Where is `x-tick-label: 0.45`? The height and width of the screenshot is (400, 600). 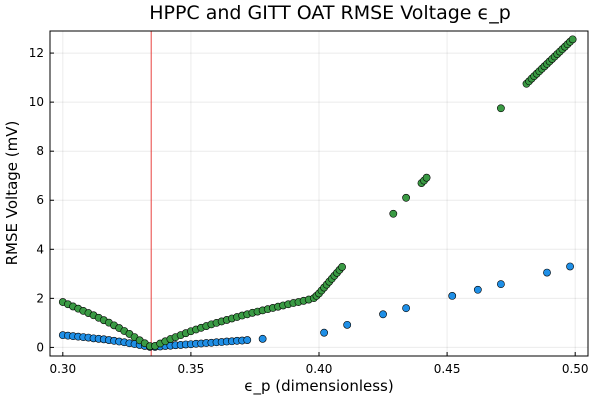 x-tick-label: 0.45 is located at coordinates (447, 369).